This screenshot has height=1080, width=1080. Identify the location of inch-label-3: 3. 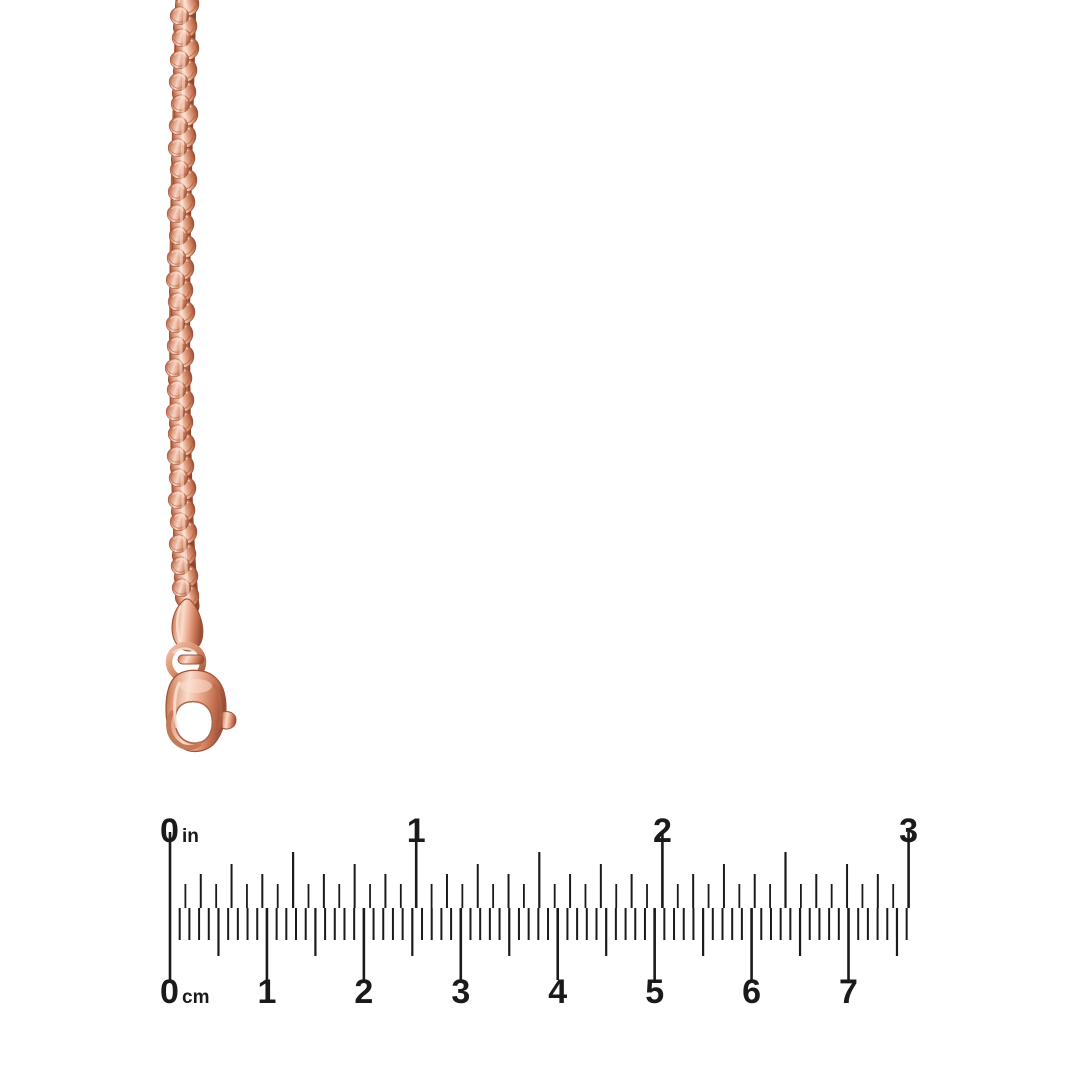
(908, 831).